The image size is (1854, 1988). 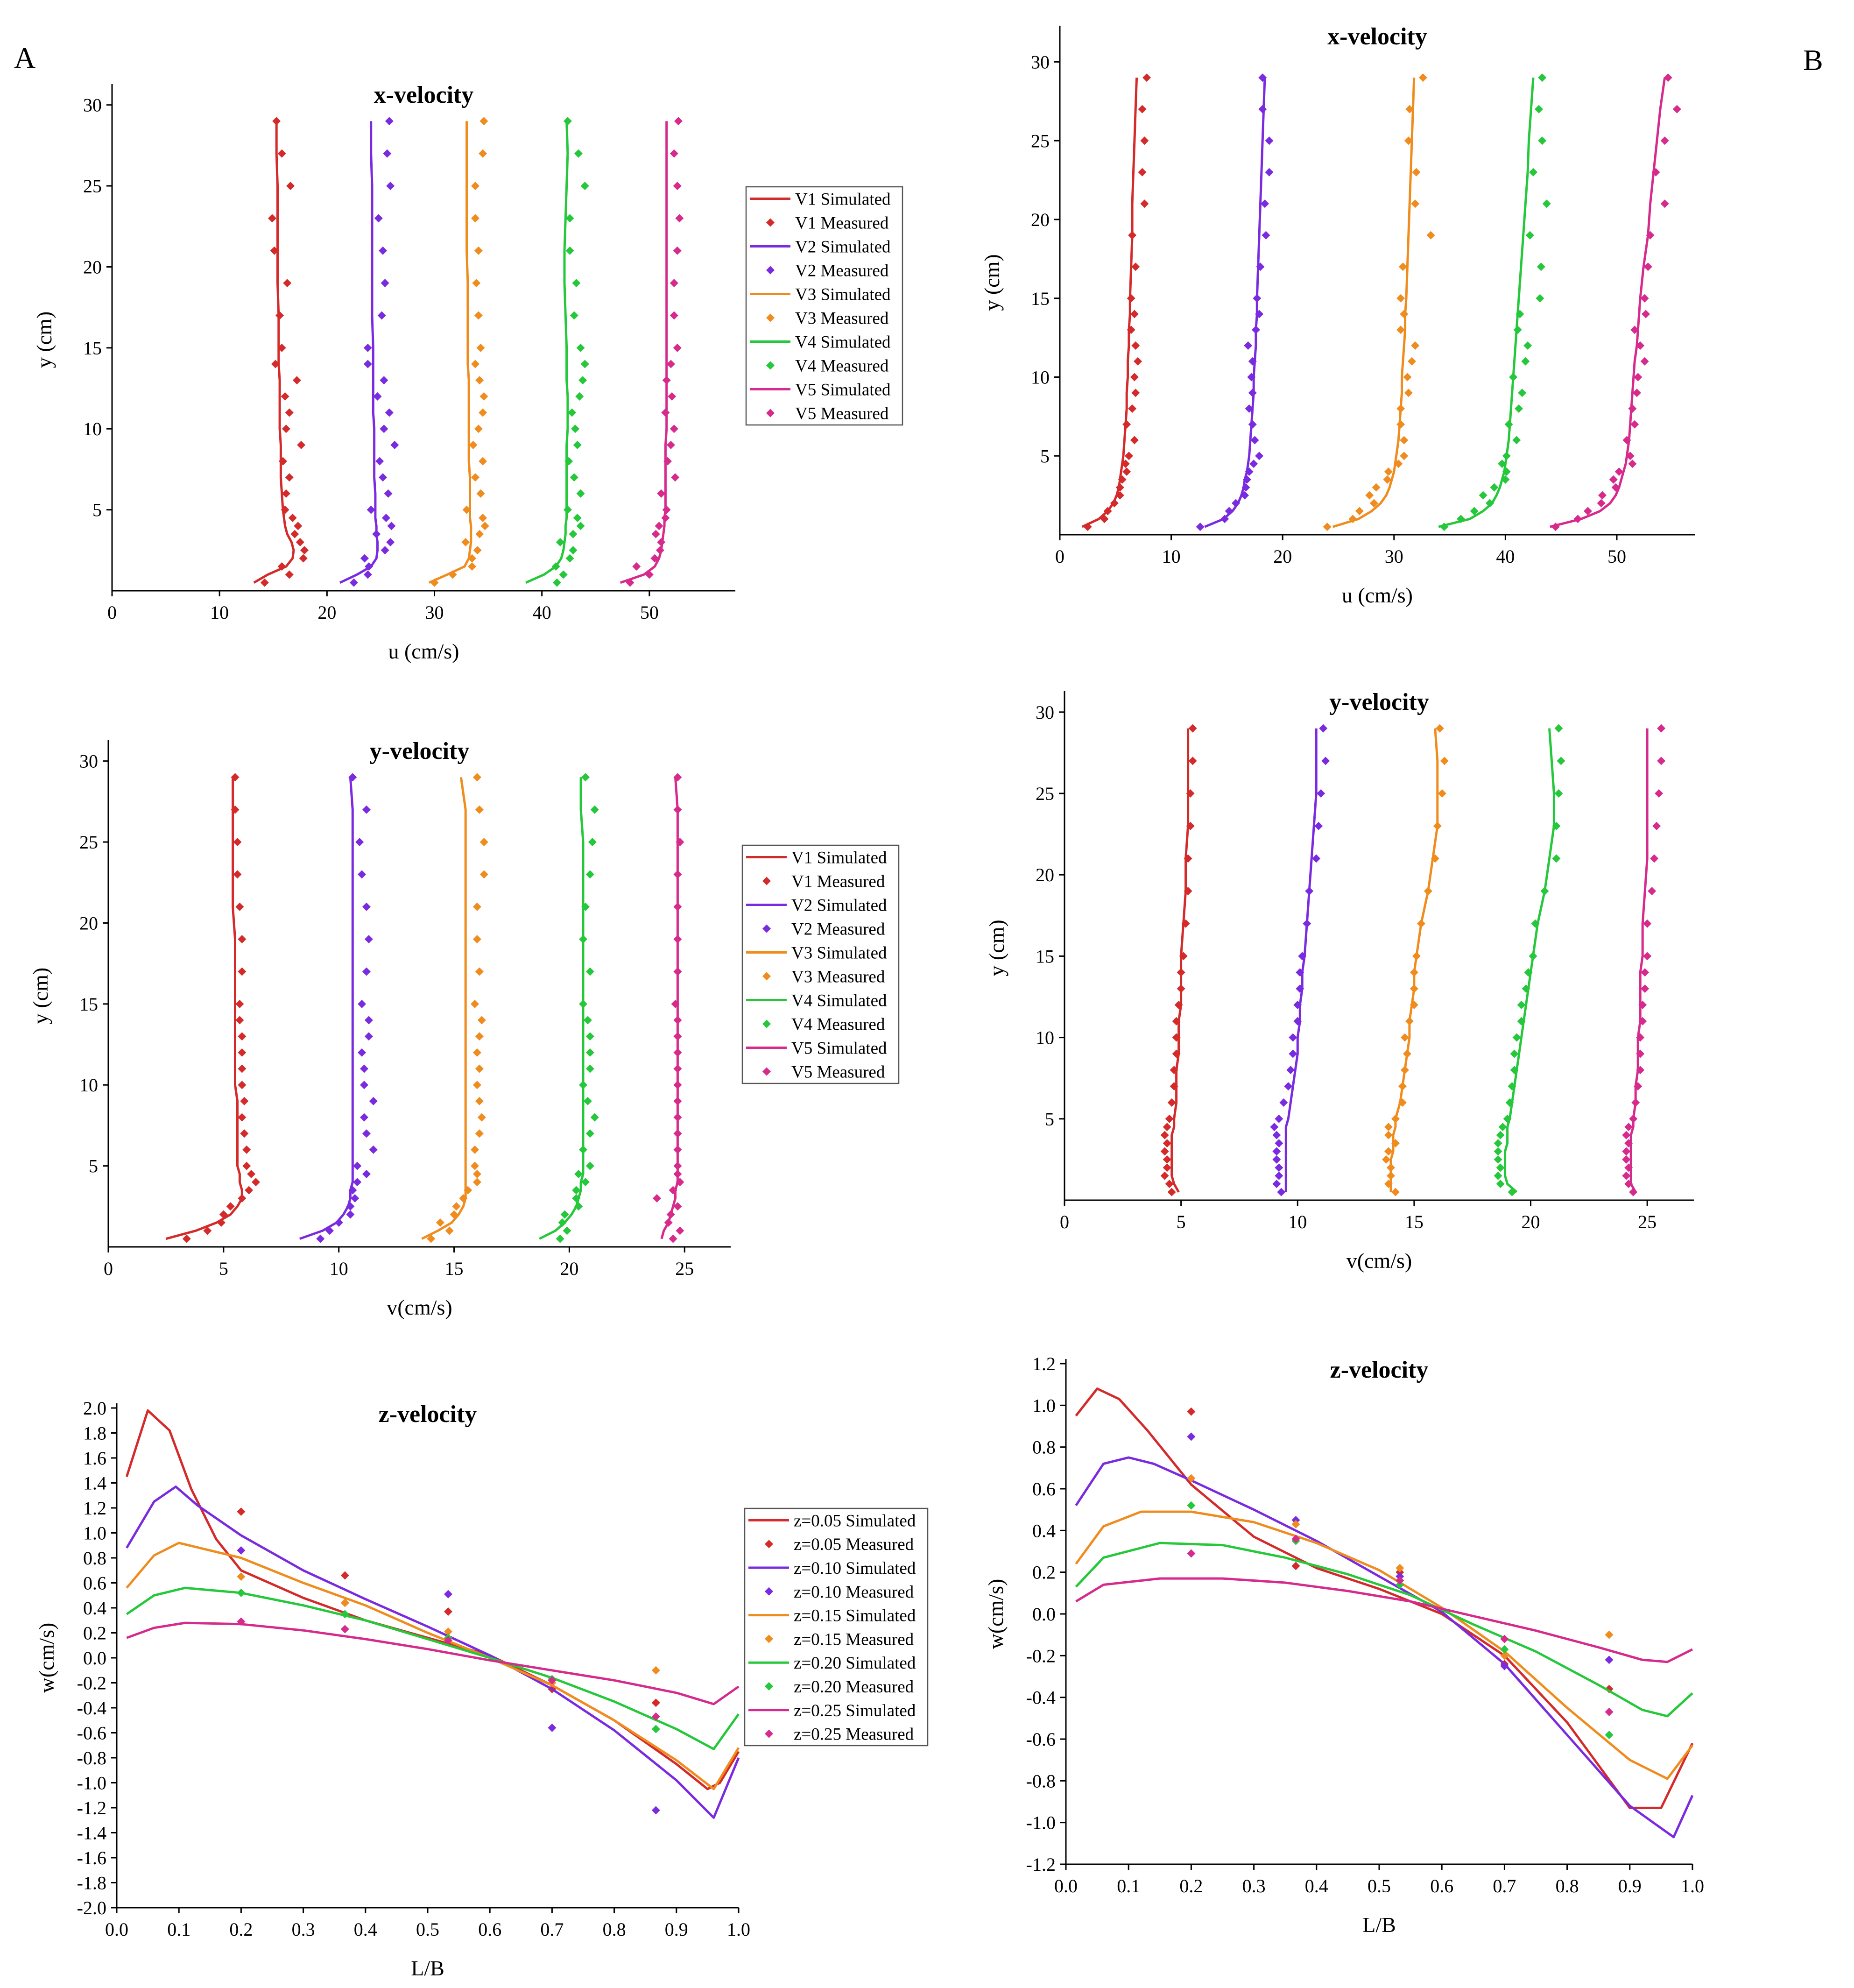 What do you see at coordinates (836, 1627) in the screenshot?
I see `legend-box` at bounding box center [836, 1627].